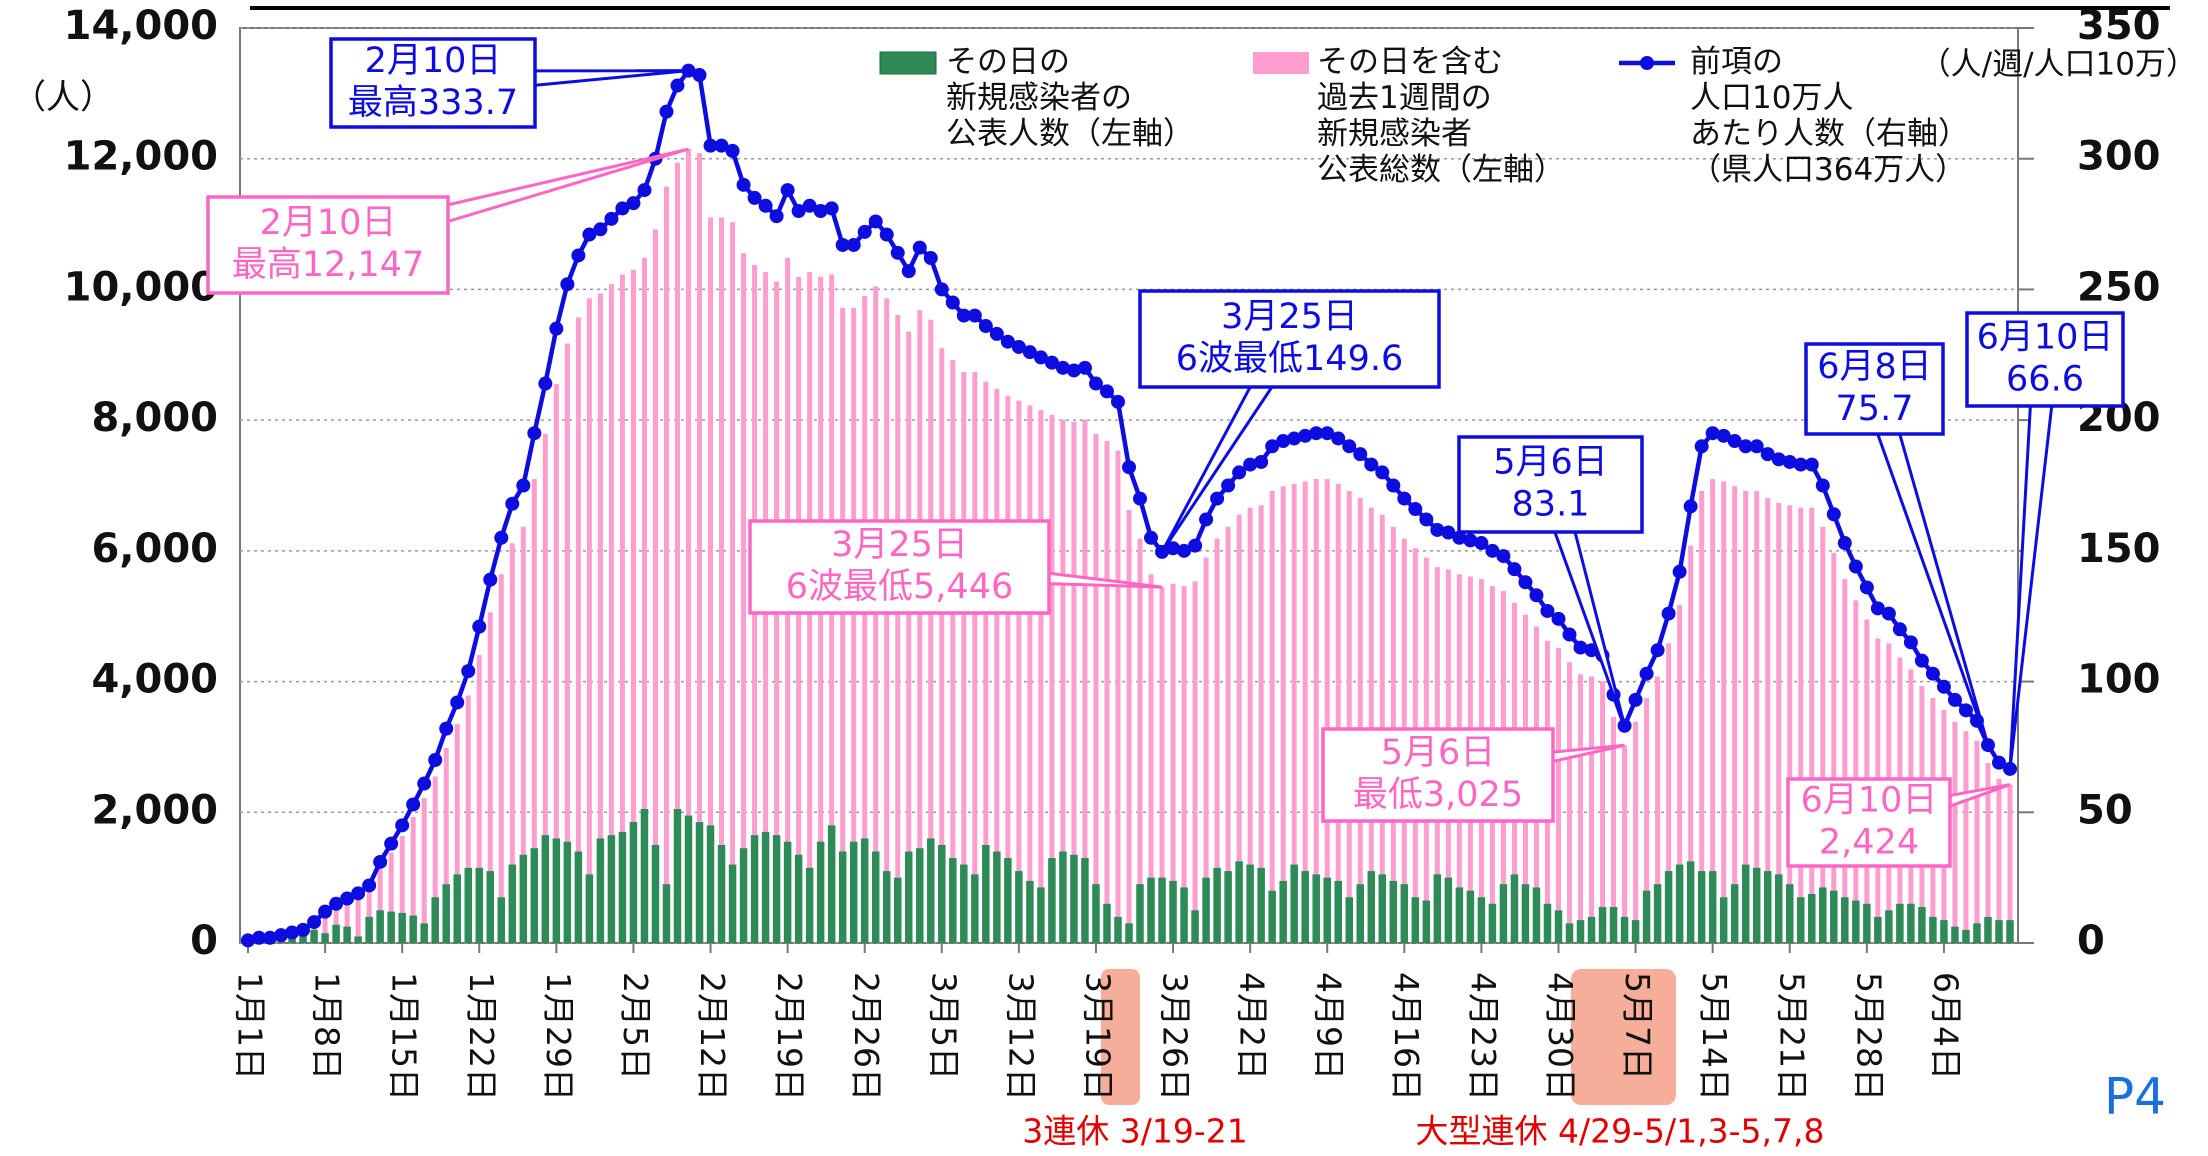 This screenshot has width=2208, height=1156. What do you see at coordinates (1771, 98) in the screenshot?
I see `legend-line: 人口10万人` at bounding box center [1771, 98].